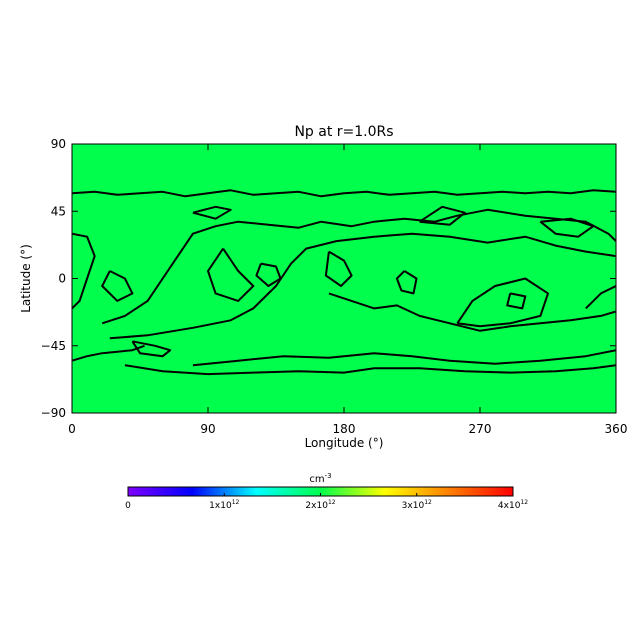 This screenshot has height=640, width=640. Describe the element at coordinates (53, 413) in the screenshot. I see `y-tick-label: −90` at that location.